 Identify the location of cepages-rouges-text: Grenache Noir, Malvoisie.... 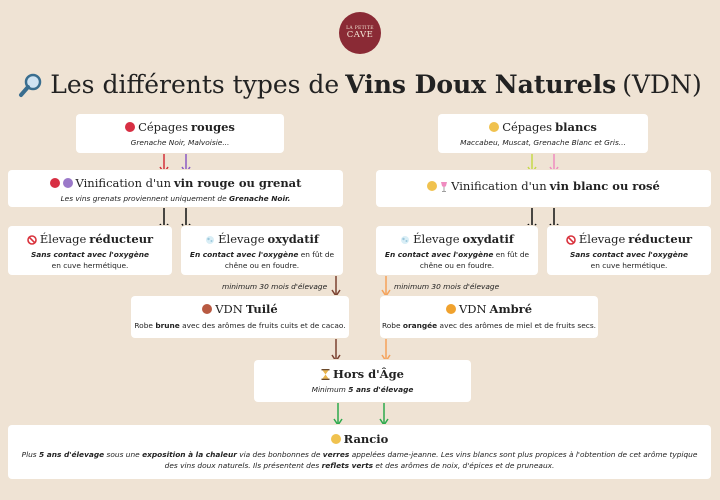
(180, 142).